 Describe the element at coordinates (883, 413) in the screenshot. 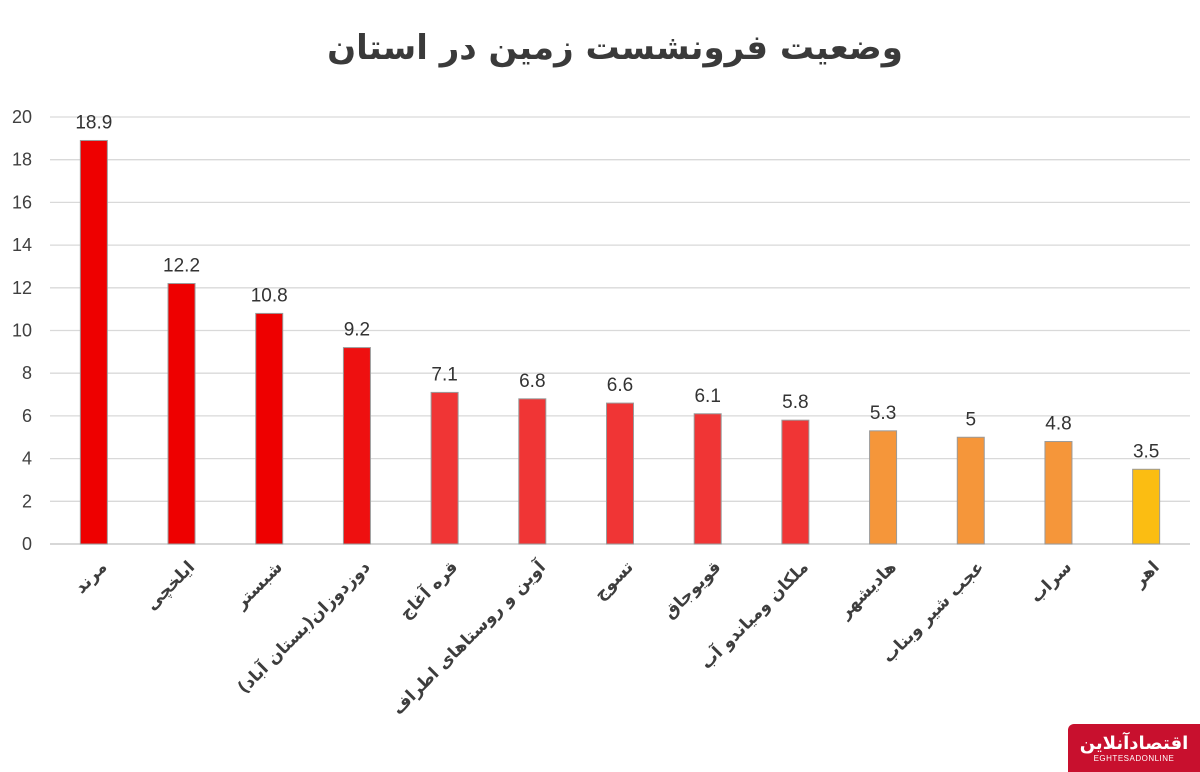

I see `data-label: 5.3` at that location.